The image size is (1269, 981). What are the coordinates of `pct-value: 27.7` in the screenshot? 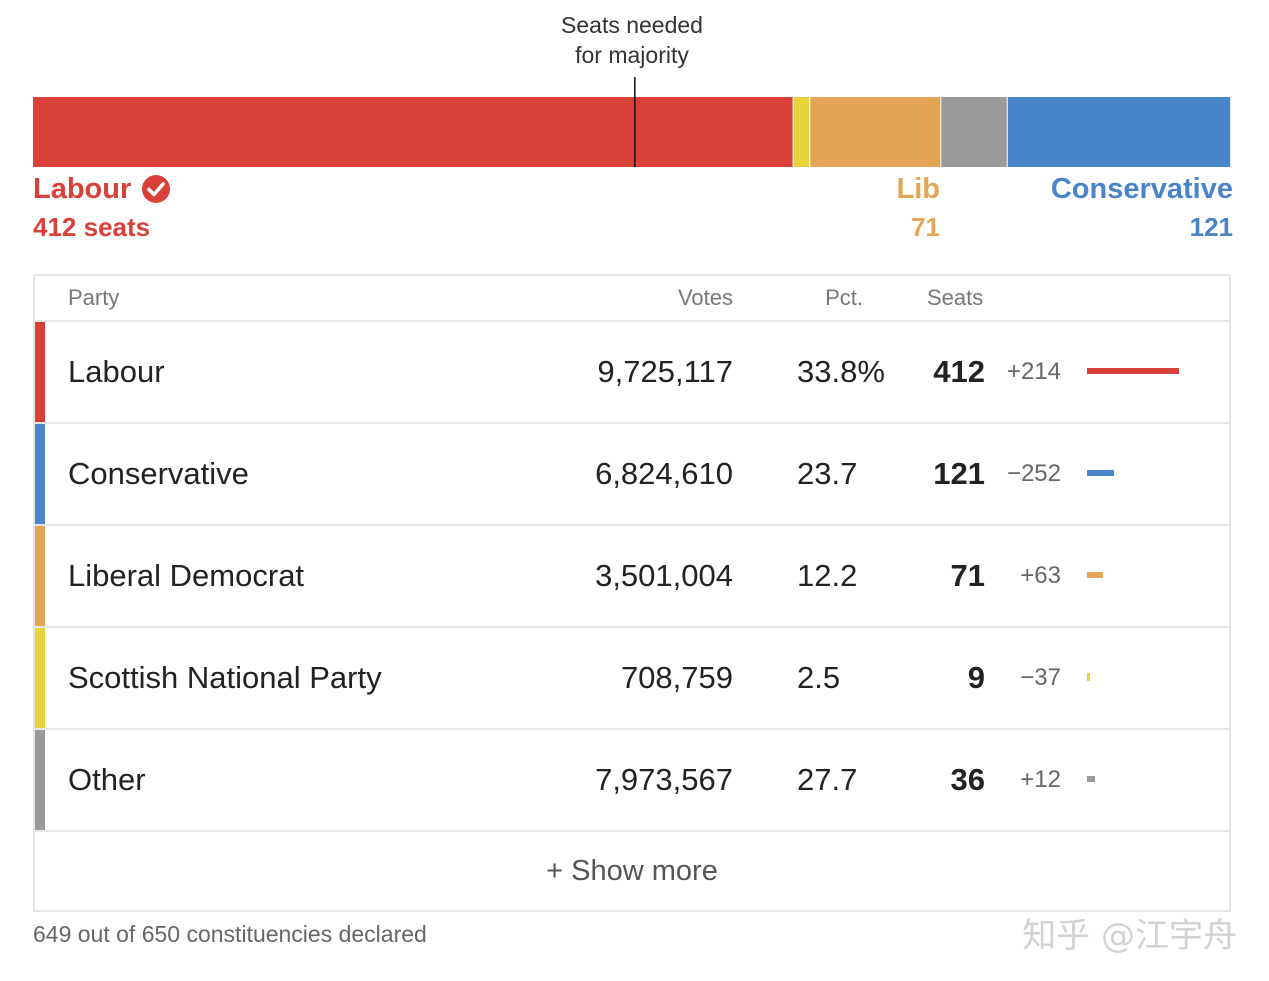 It's located at (827, 779).